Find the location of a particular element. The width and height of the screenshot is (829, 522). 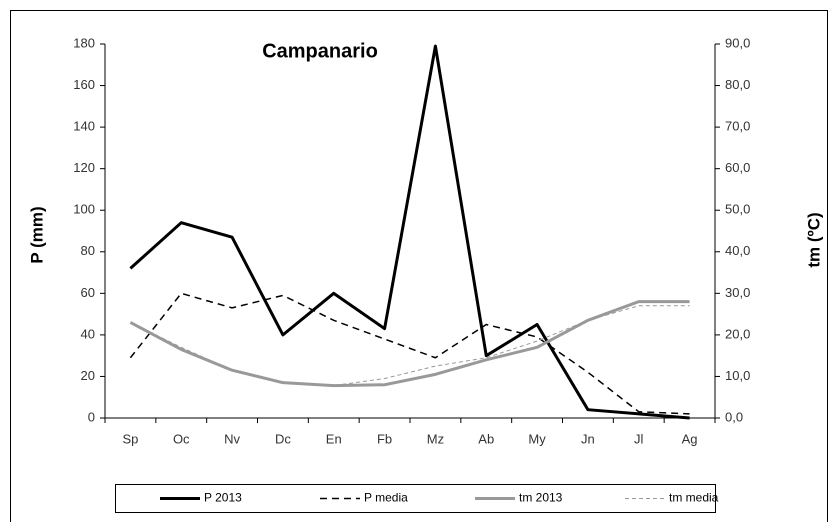

y2-tick-label: 90,0 is located at coordinates (737, 42).